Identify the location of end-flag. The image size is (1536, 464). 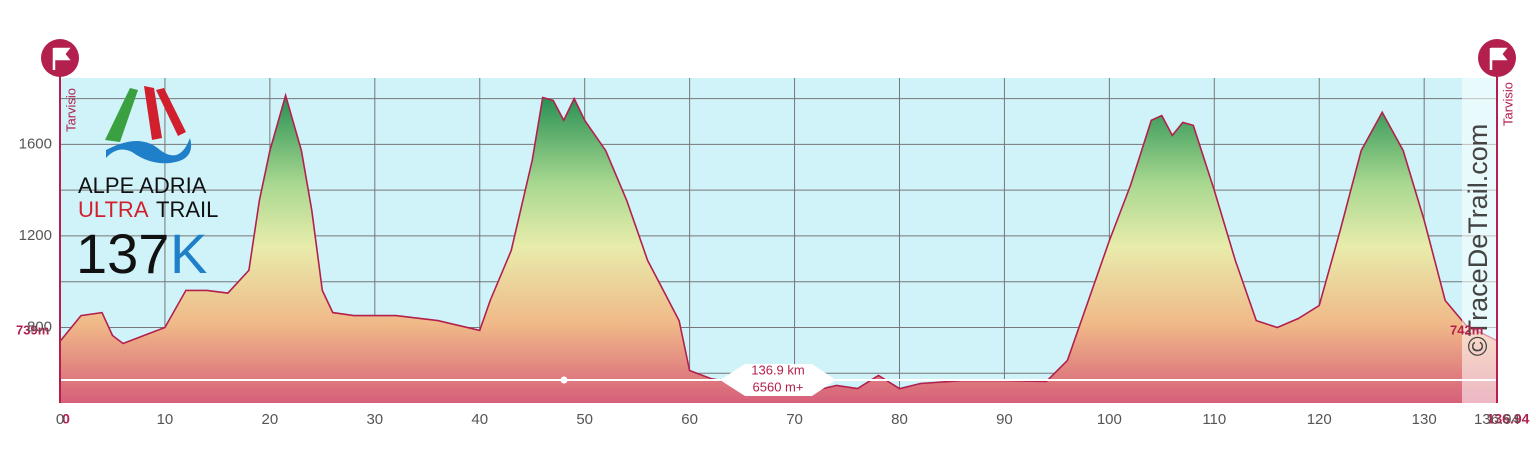
(1497, 221).